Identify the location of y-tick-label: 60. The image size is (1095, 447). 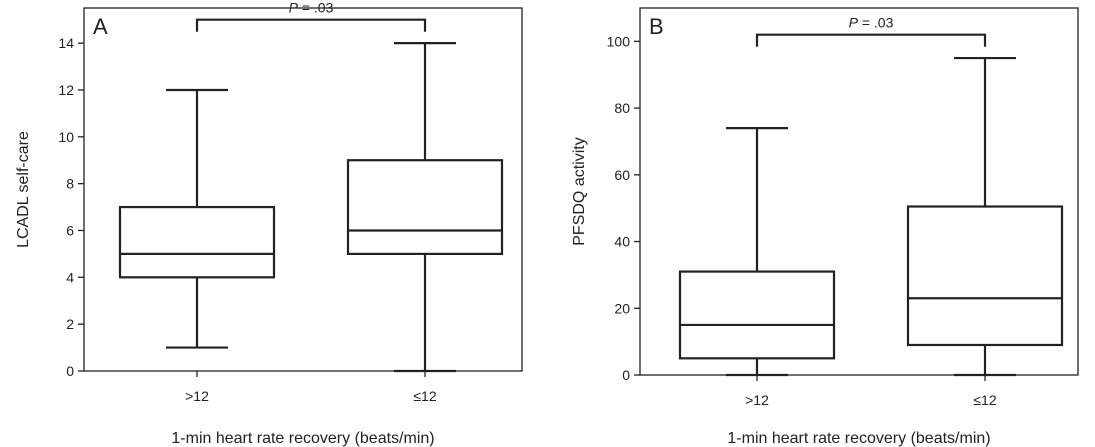
(622, 175).